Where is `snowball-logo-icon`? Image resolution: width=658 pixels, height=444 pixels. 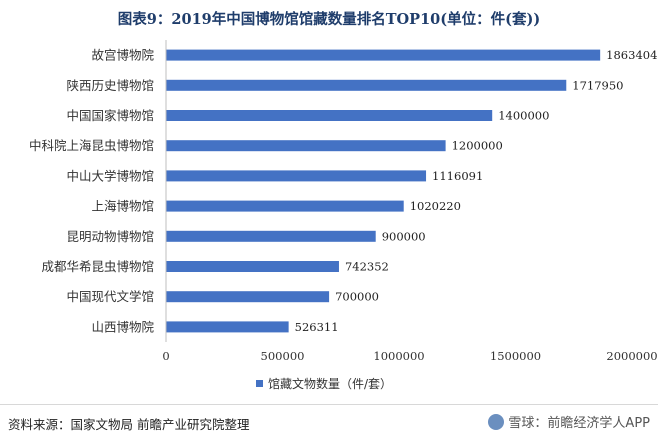 snowball-logo-icon is located at coordinates (496, 421).